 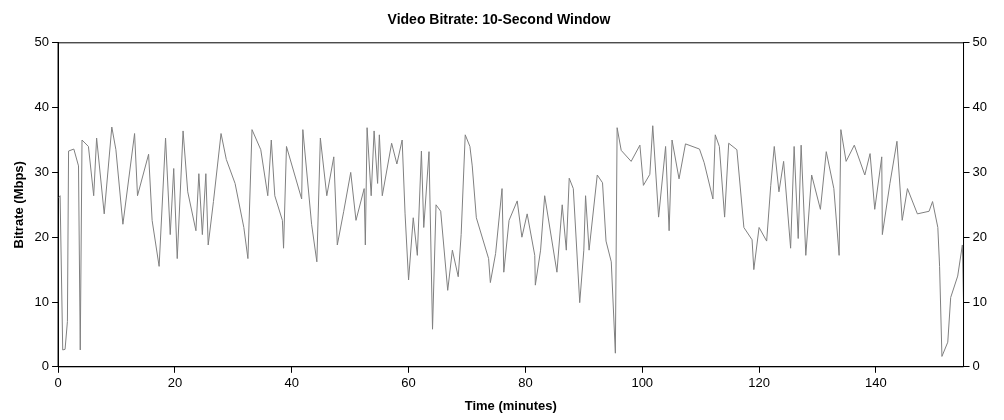 What do you see at coordinates (525, 383) in the screenshot?
I see `x-tick-label: 80` at bounding box center [525, 383].